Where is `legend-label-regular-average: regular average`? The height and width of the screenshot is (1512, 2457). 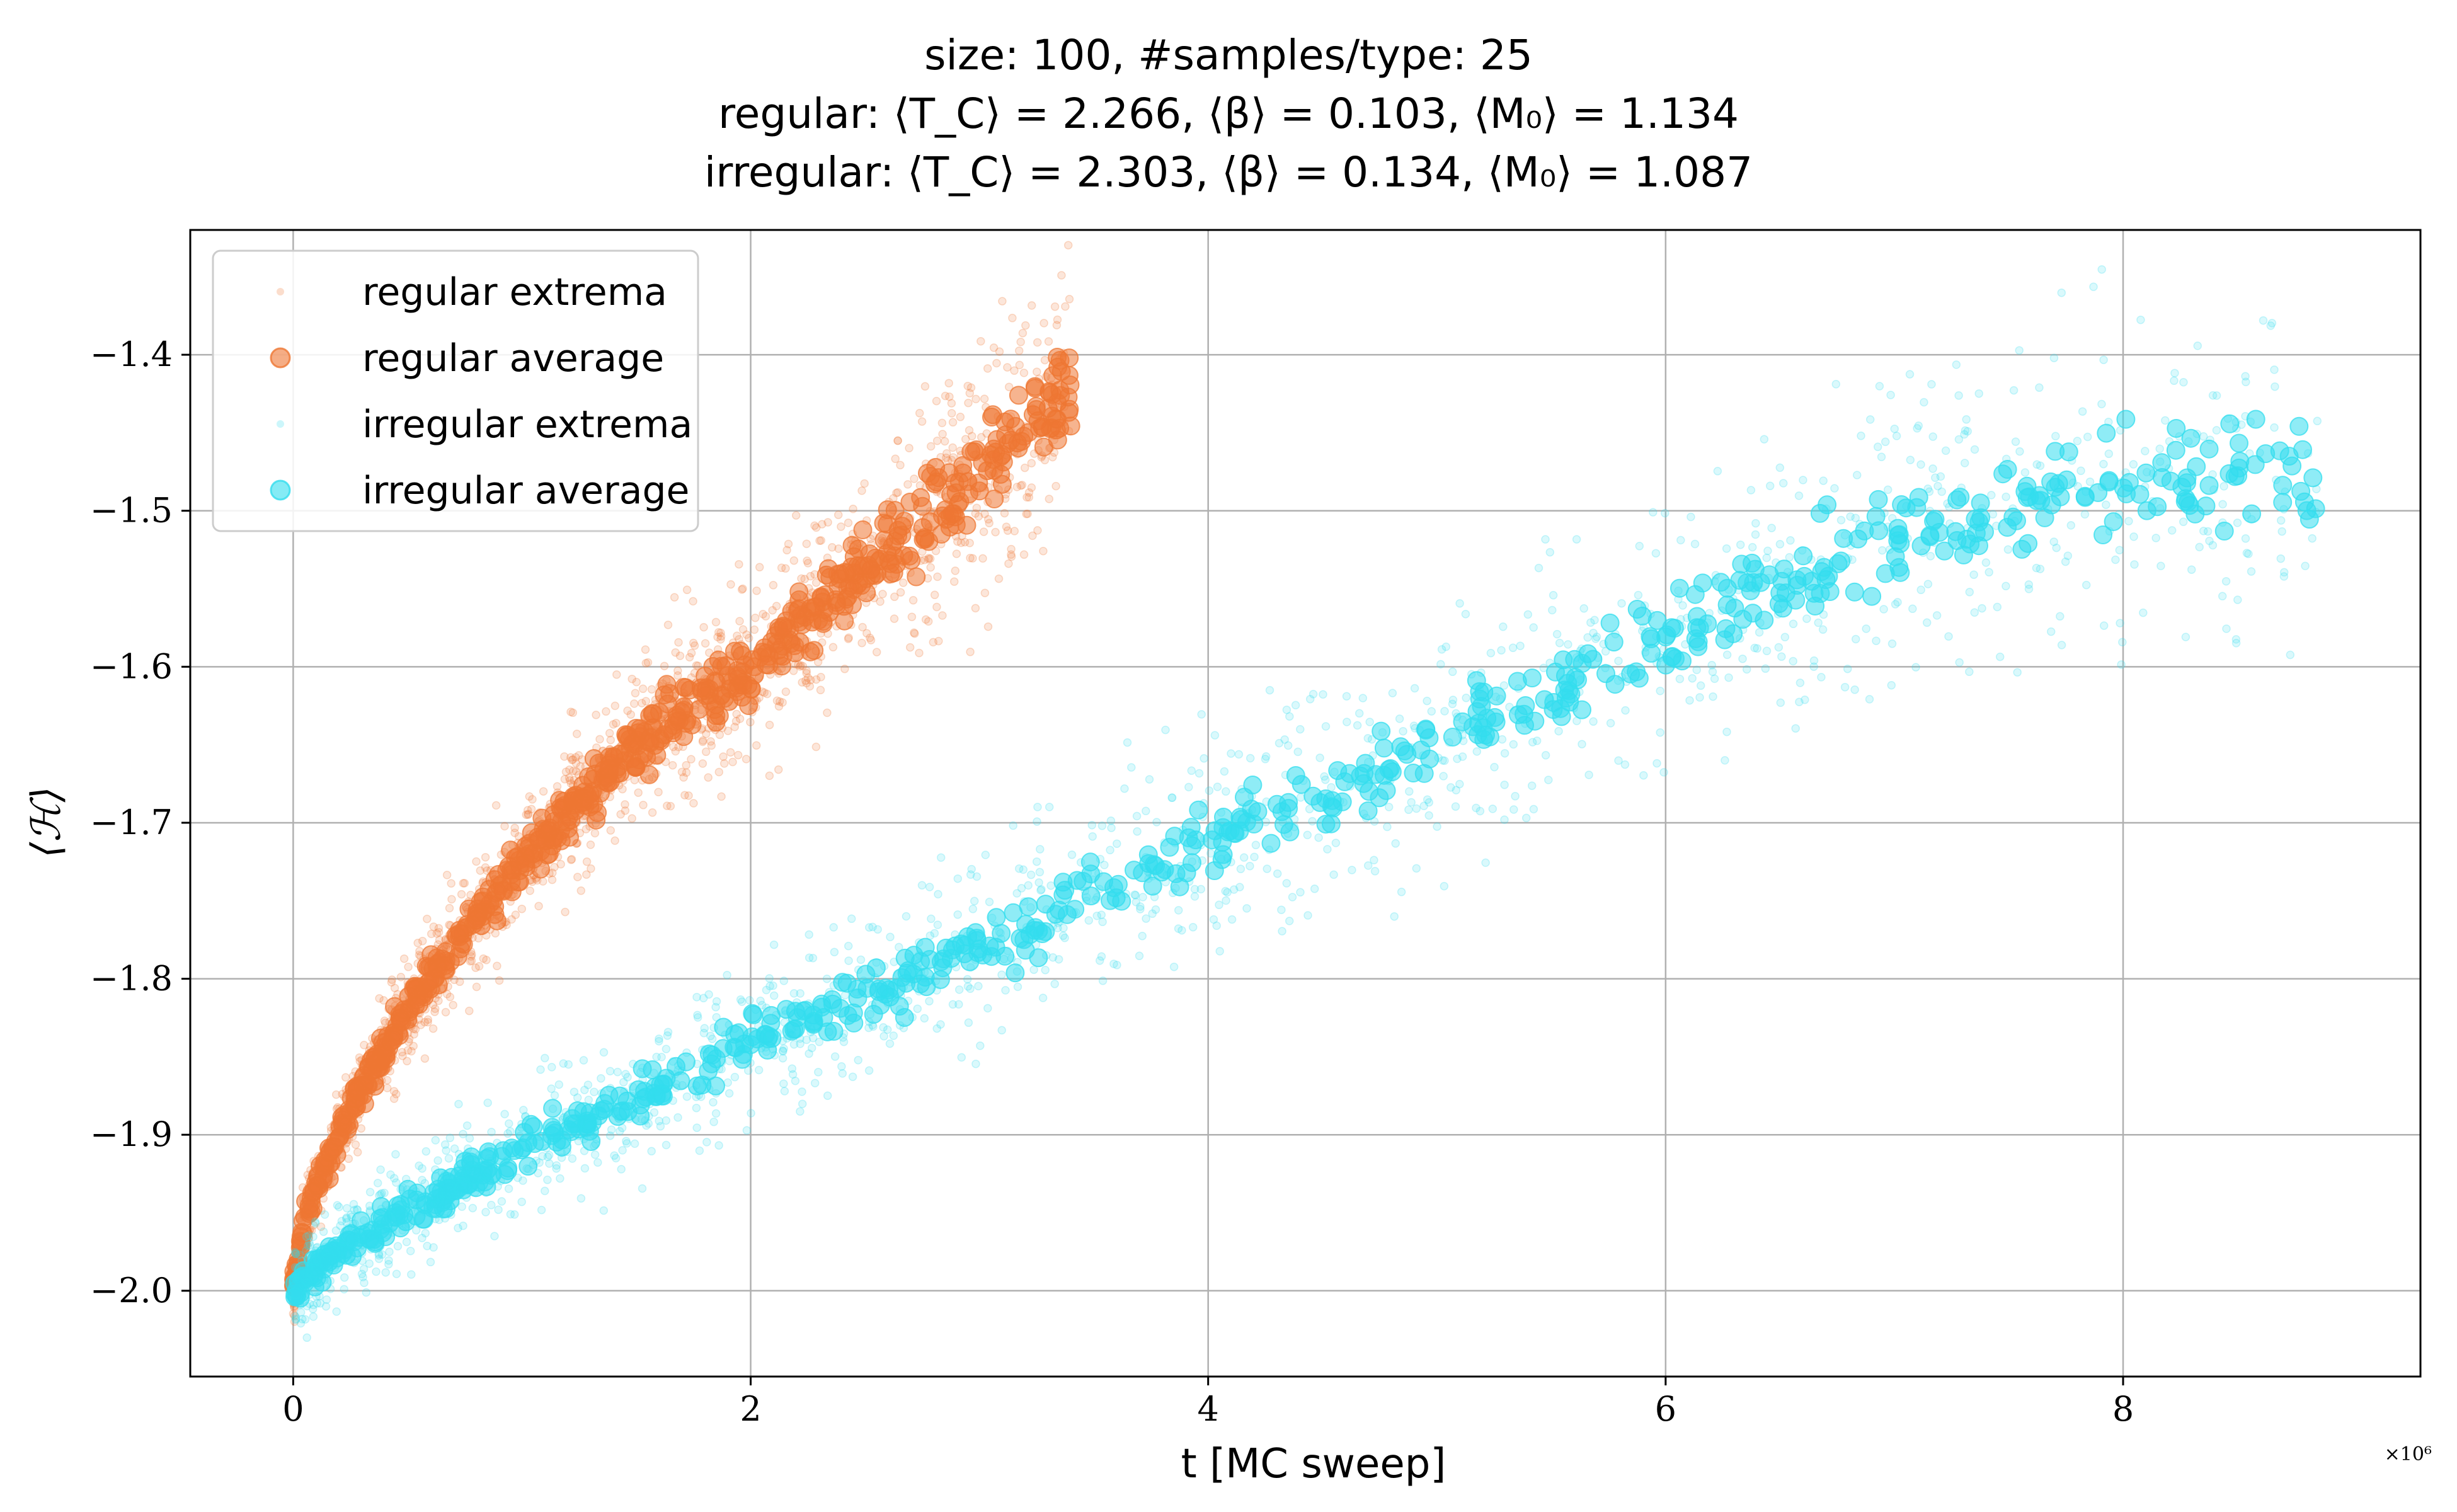
legend-label-regular-average: regular average is located at coordinates (513, 358).